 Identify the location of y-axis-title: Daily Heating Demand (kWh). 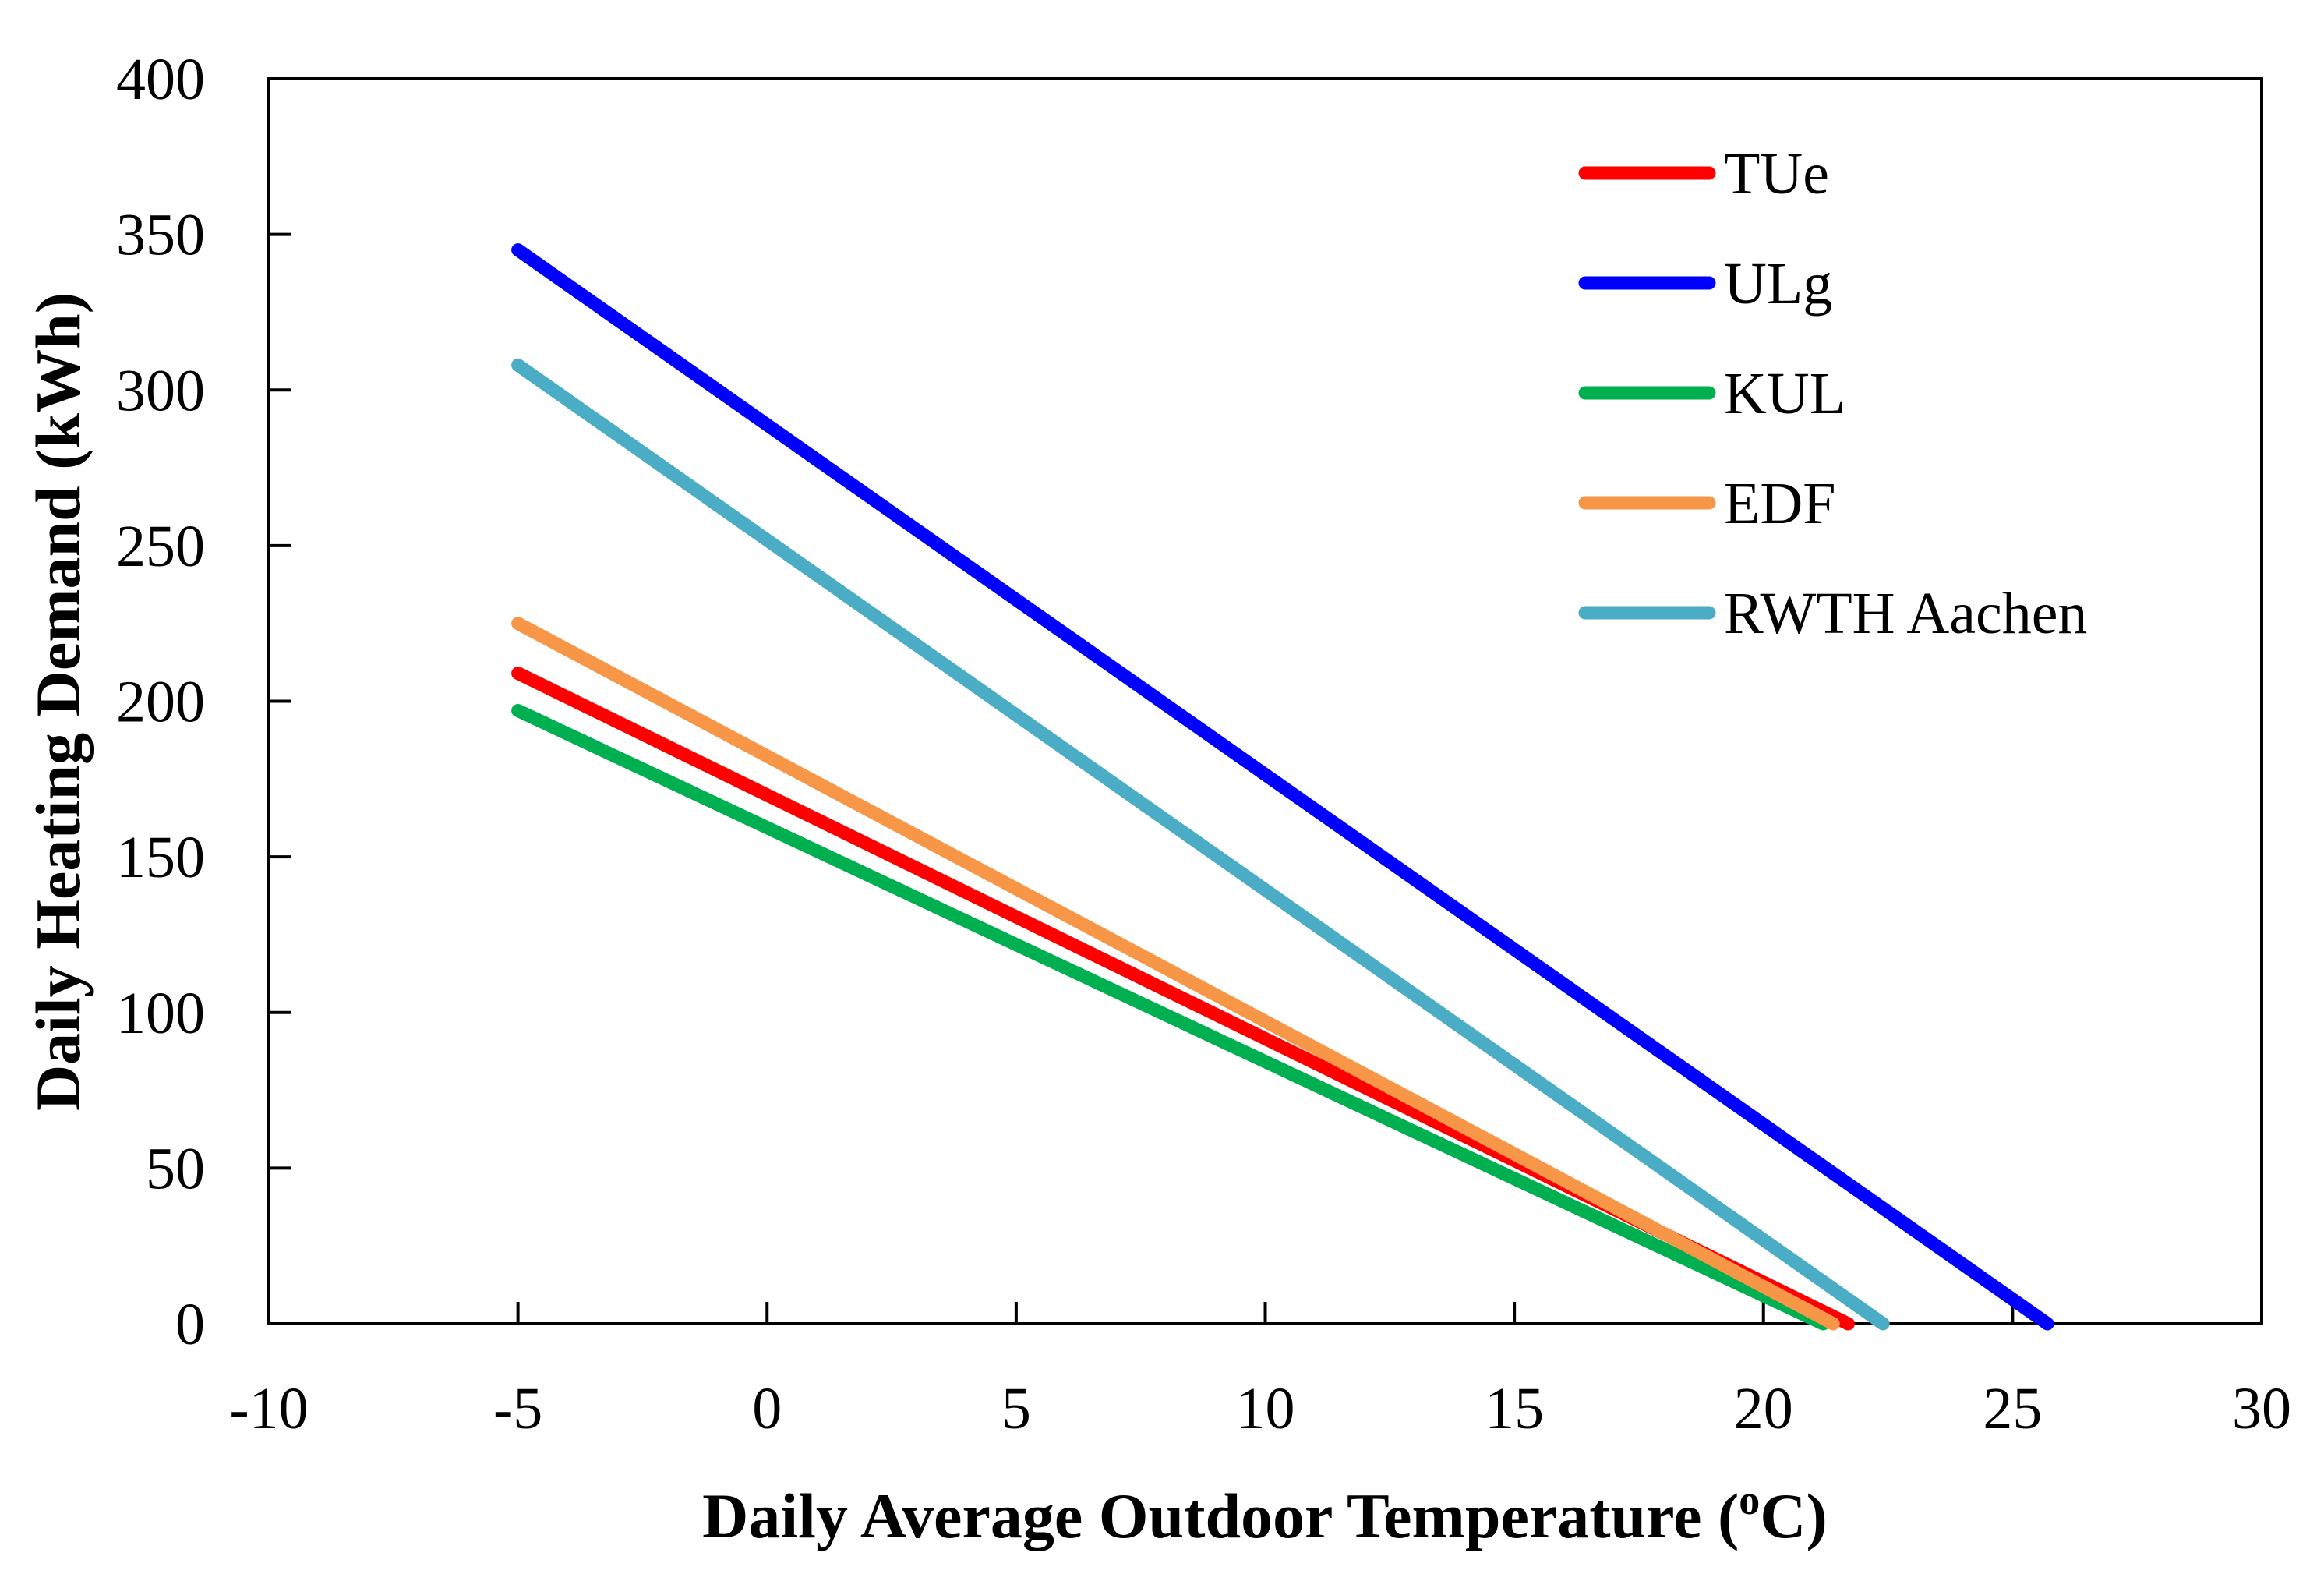
(58, 702).